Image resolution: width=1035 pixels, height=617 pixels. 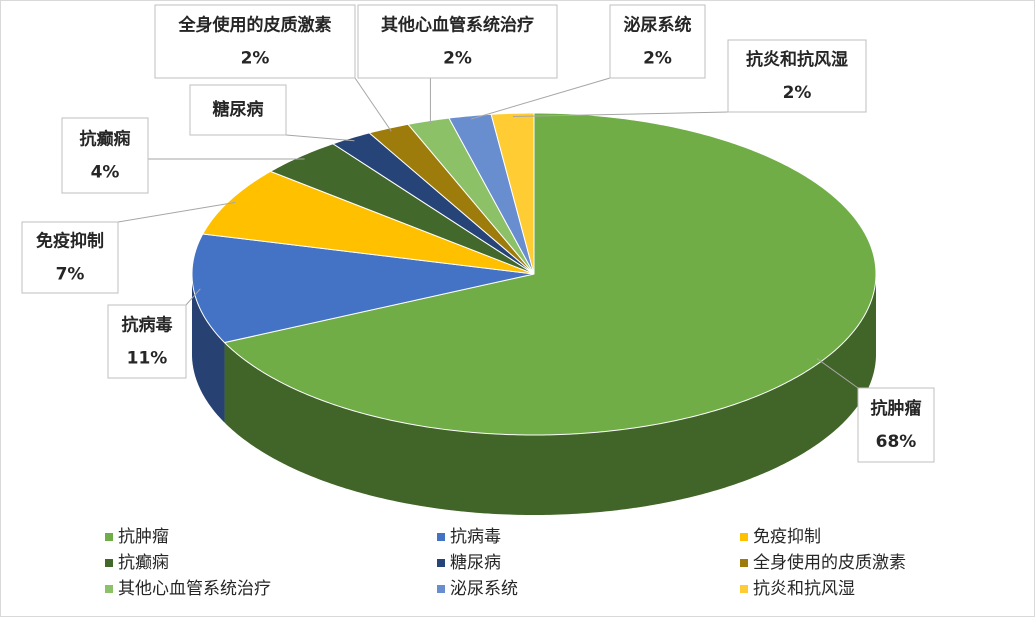 I want to click on label-name: 泌尿系统, so click(x=658, y=25).